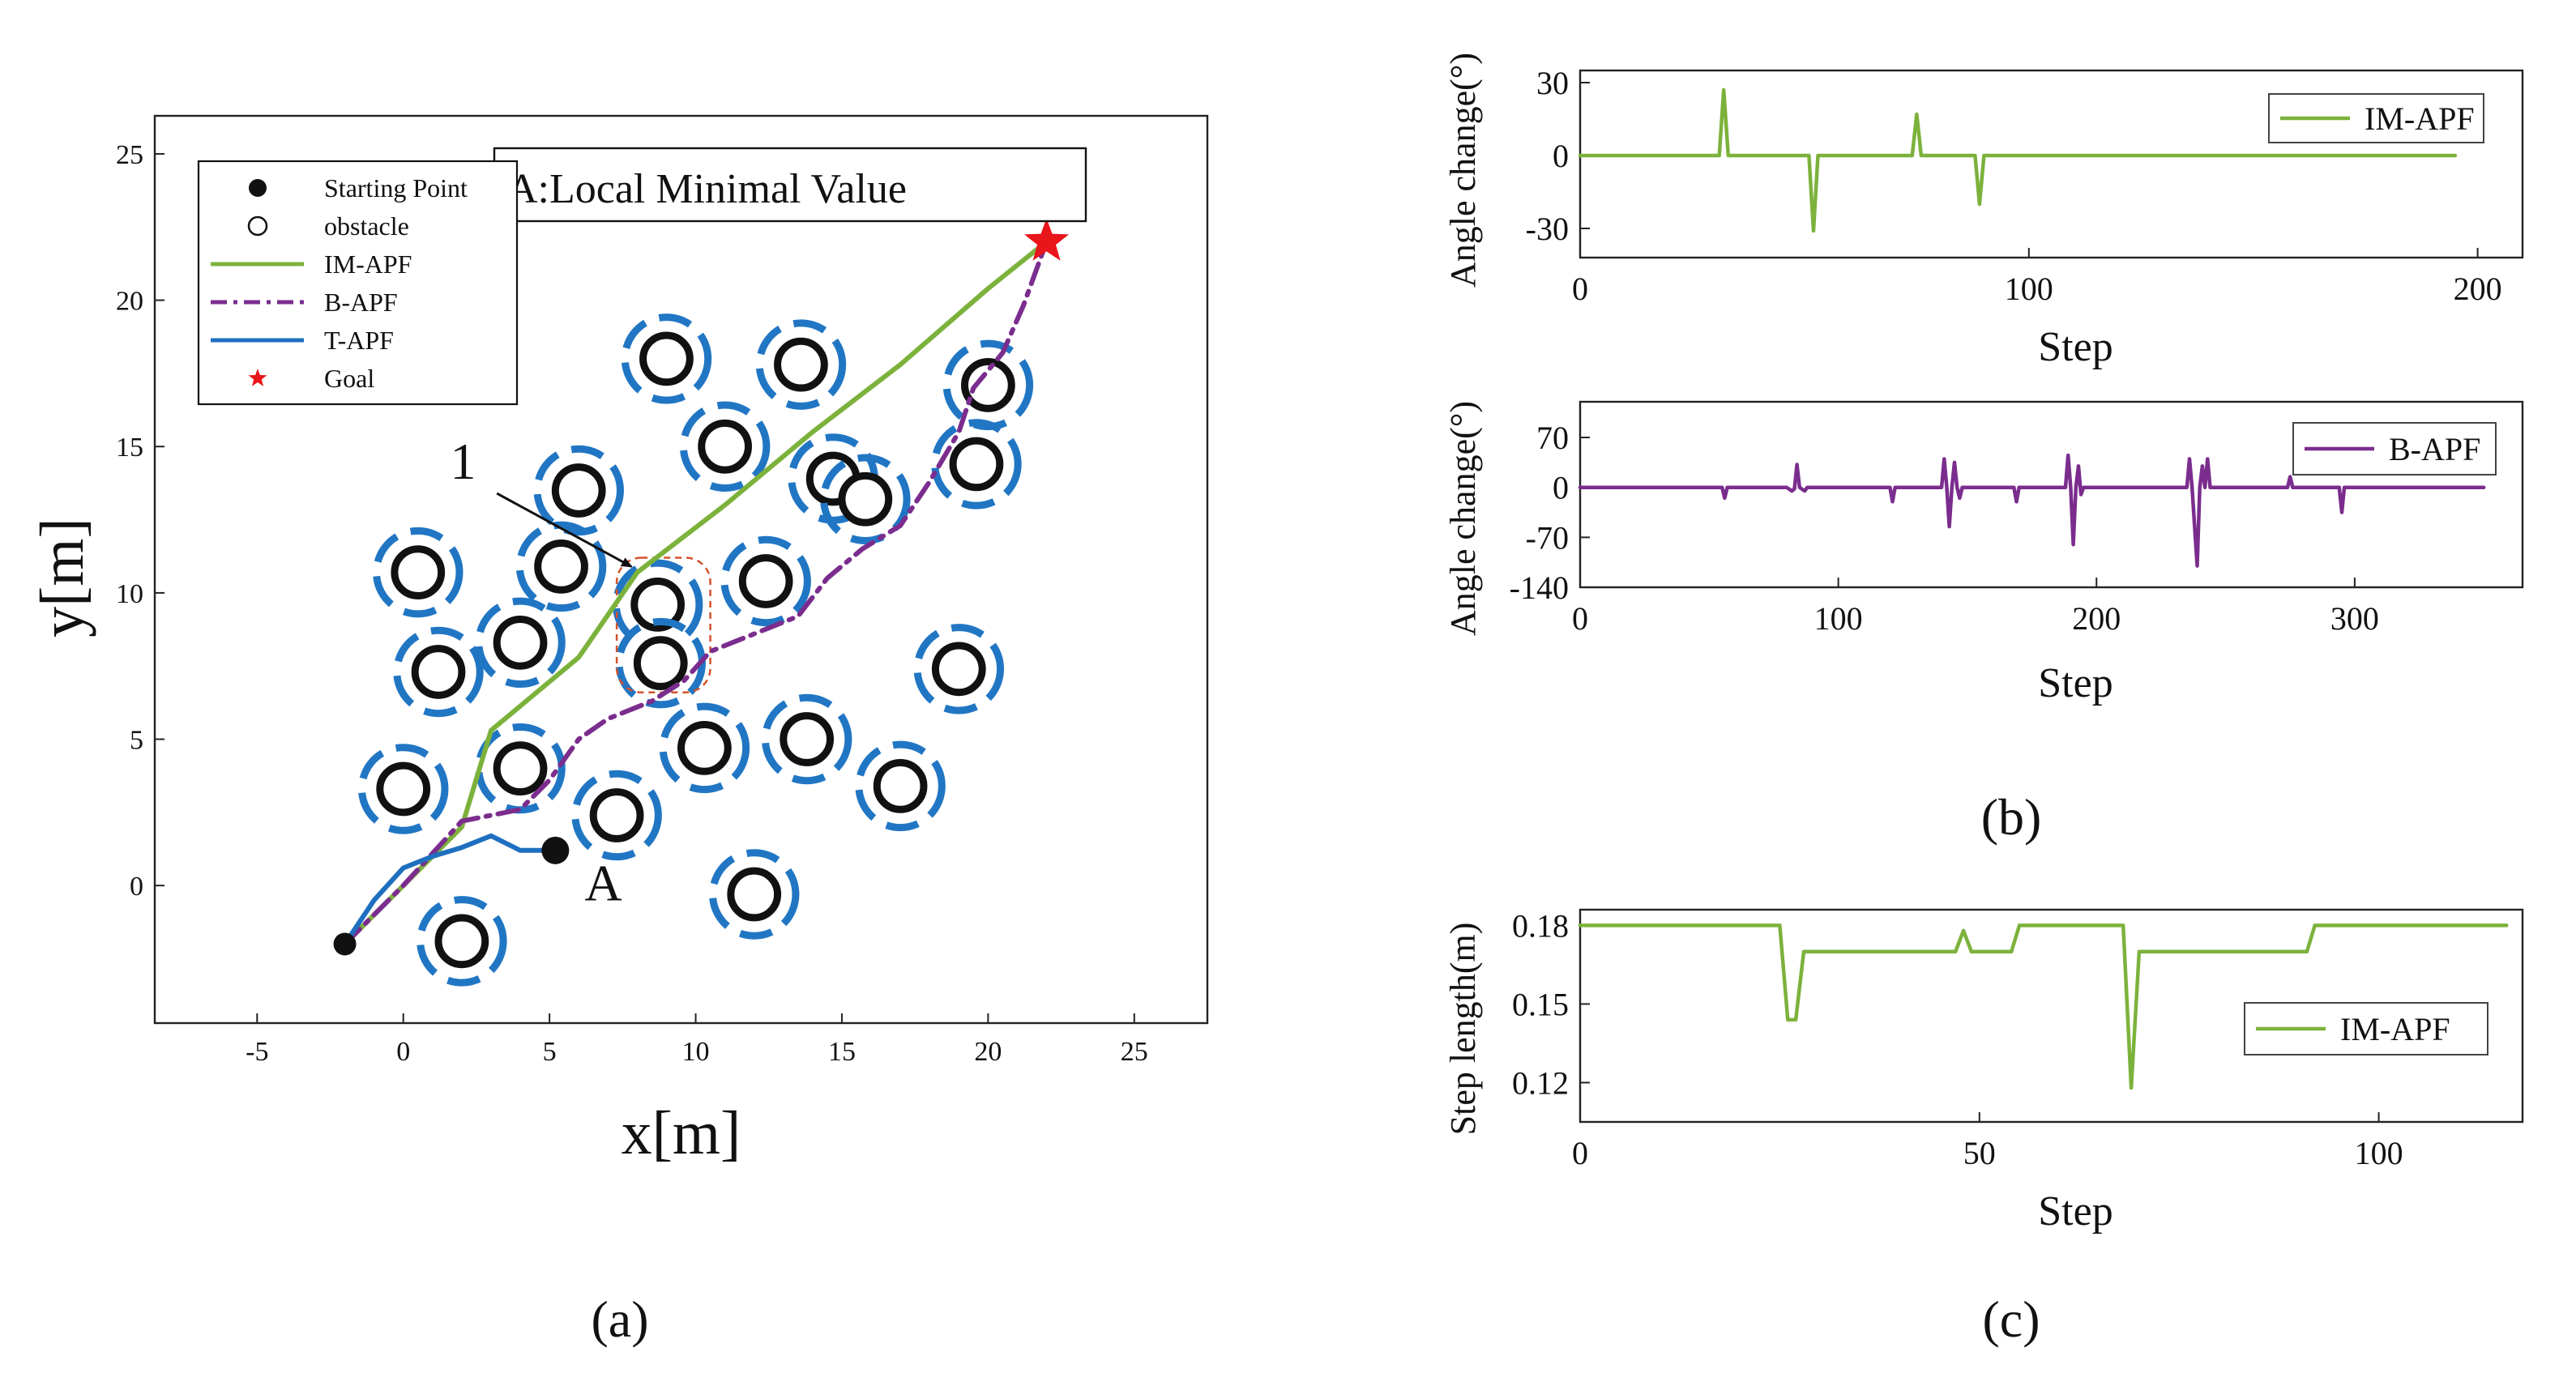 Image resolution: width=2576 pixels, height=1386 pixels. I want to click on legend-entry-label: B-APF, so click(361, 302).